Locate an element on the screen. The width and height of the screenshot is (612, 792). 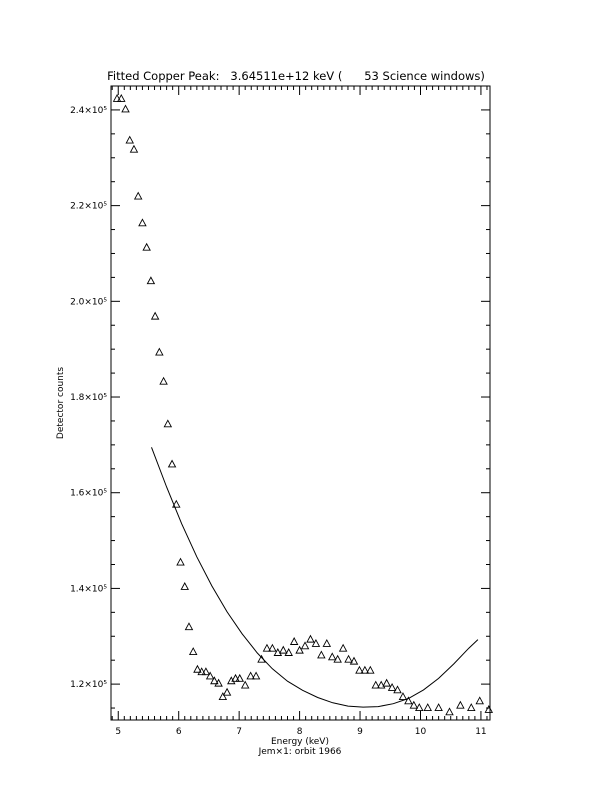
x-tick-label: 10 is located at coordinates (421, 732).